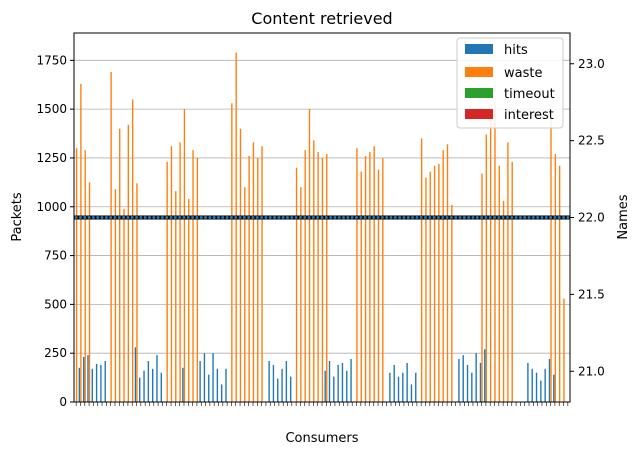  I want to click on y-axis-label-right: Names, so click(623, 216).